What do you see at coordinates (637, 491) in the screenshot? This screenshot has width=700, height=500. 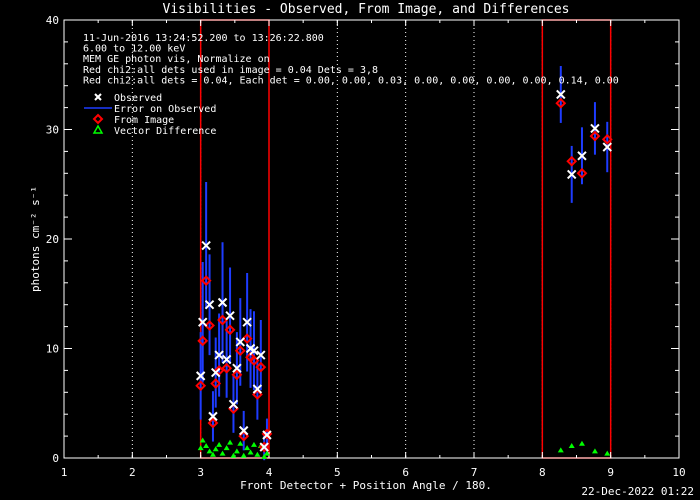 I see `footer-timestamp: 22-Dec-2022 01:22` at bounding box center [637, 491].